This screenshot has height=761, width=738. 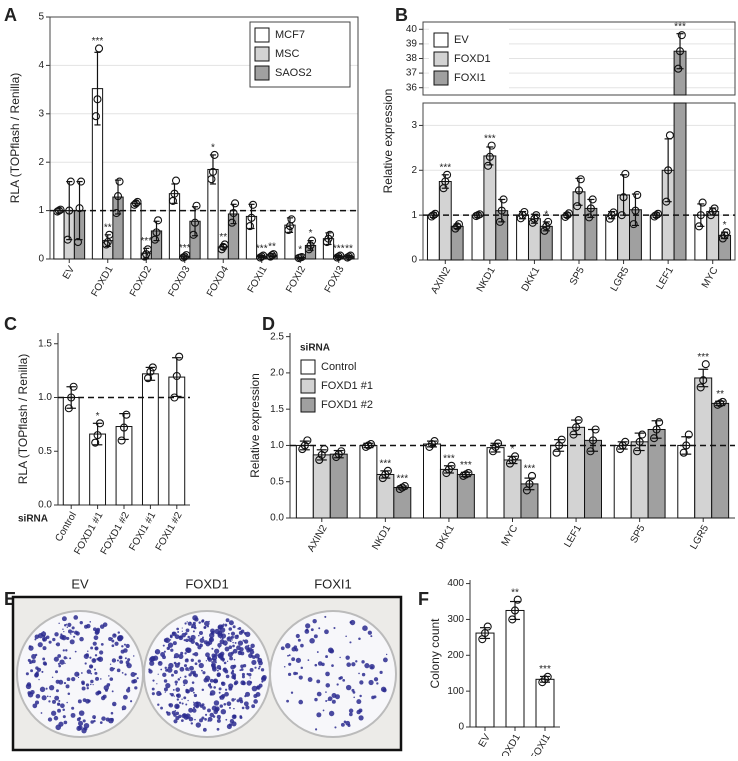 I want to click on bar-lower-part, so click(x=680, y=181).